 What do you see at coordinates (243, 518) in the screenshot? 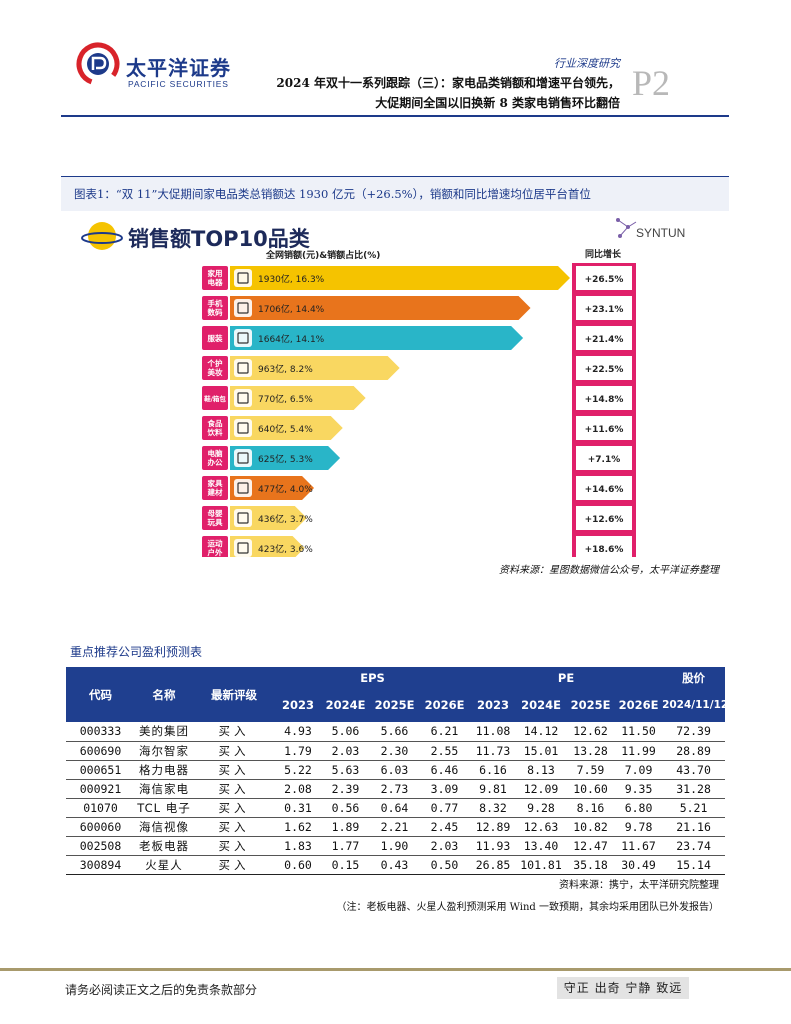
I see `baby-bottle-icon` at bounding box center [243, 518].